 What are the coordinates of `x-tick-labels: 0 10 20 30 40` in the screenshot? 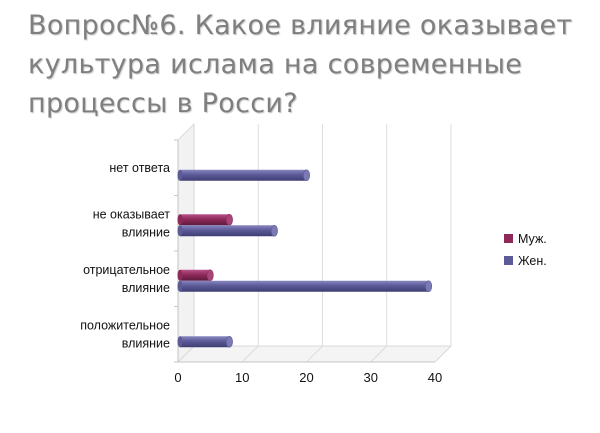 It's located at (308, 377).